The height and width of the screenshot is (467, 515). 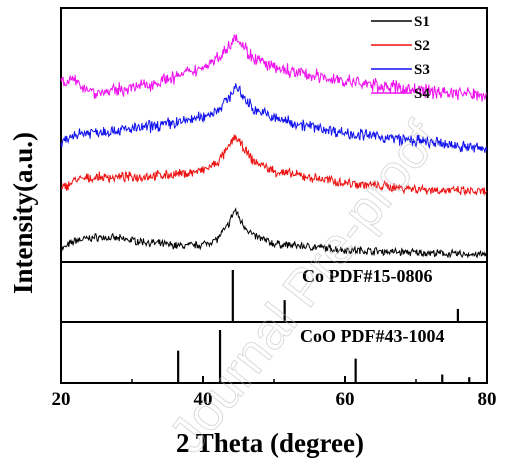 What do you see at coordinates (274, 118) in the screenshot?
I see `series-line-s3` at bounding box center [274, 118].